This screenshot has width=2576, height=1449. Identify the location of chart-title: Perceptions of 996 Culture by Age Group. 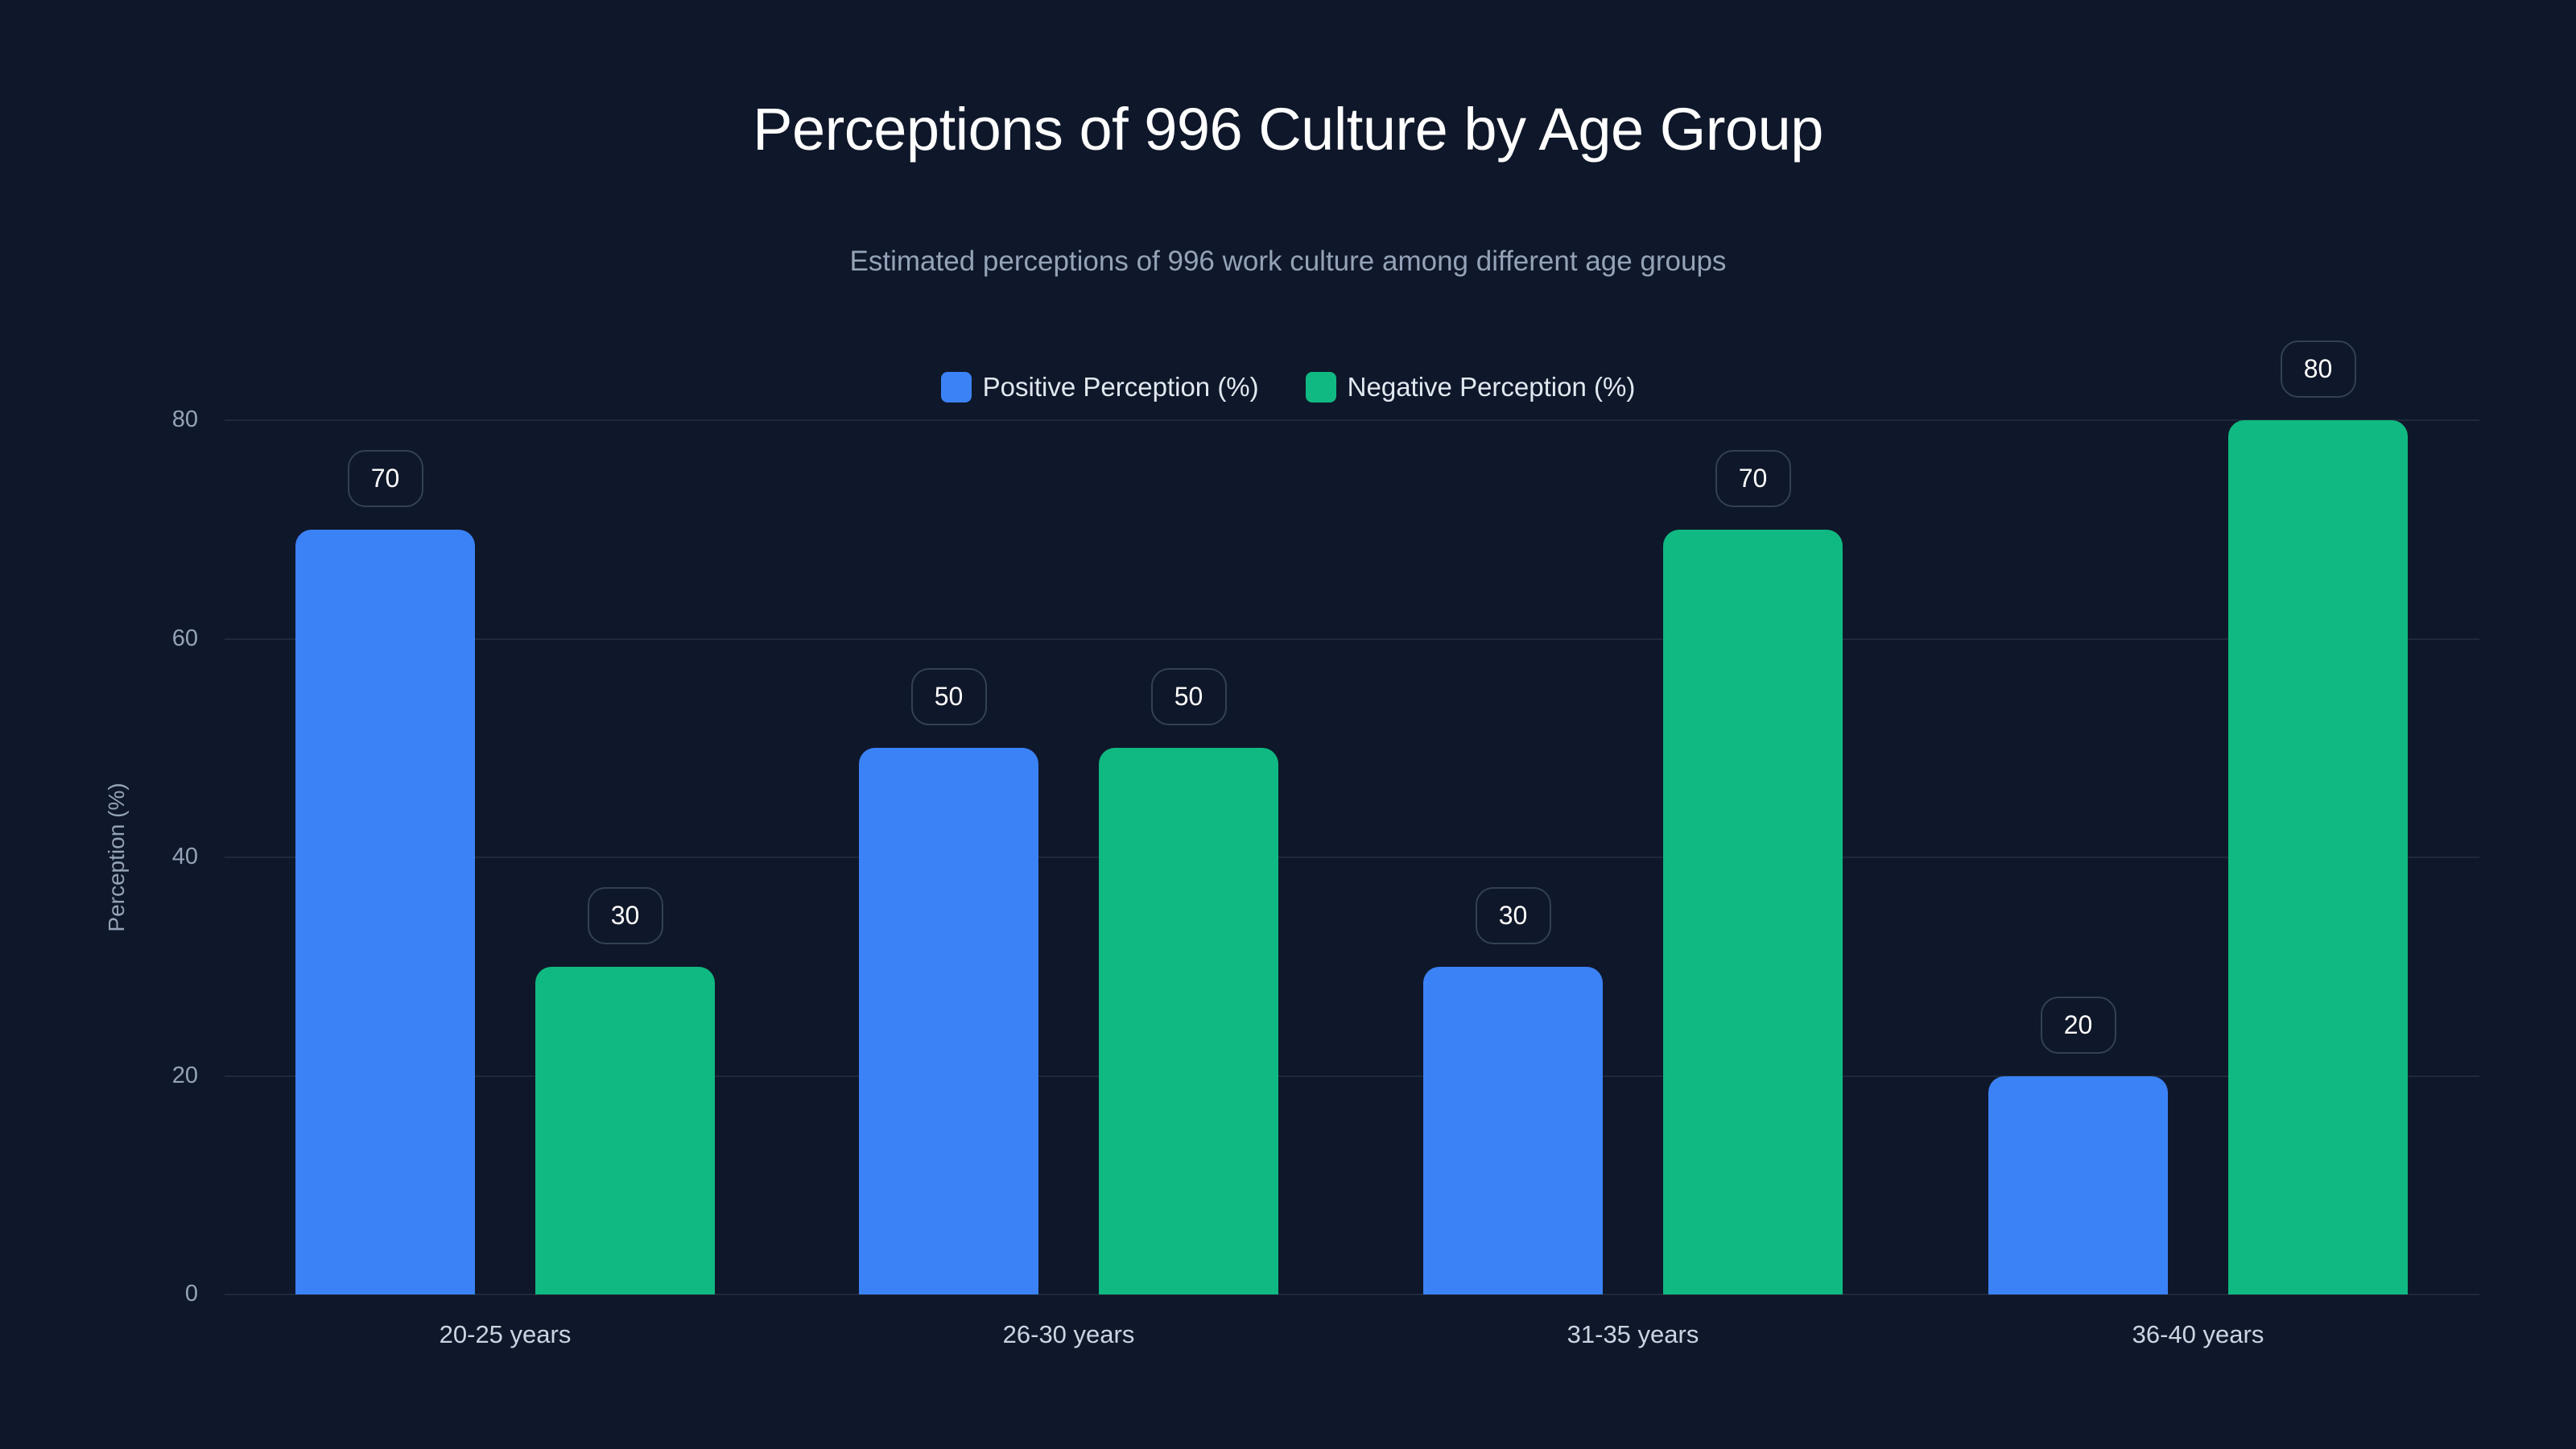
(1288, 129).